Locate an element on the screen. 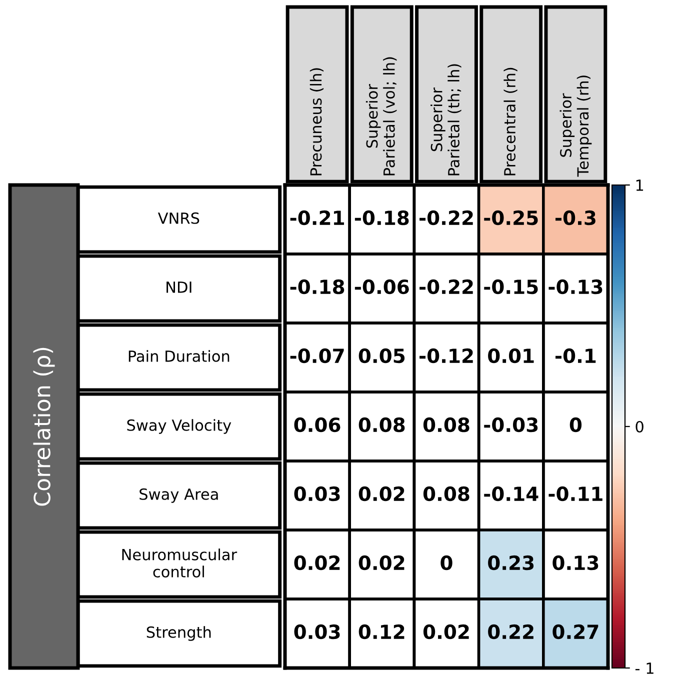  text: 0.01 is located at coordinates (511, 356).